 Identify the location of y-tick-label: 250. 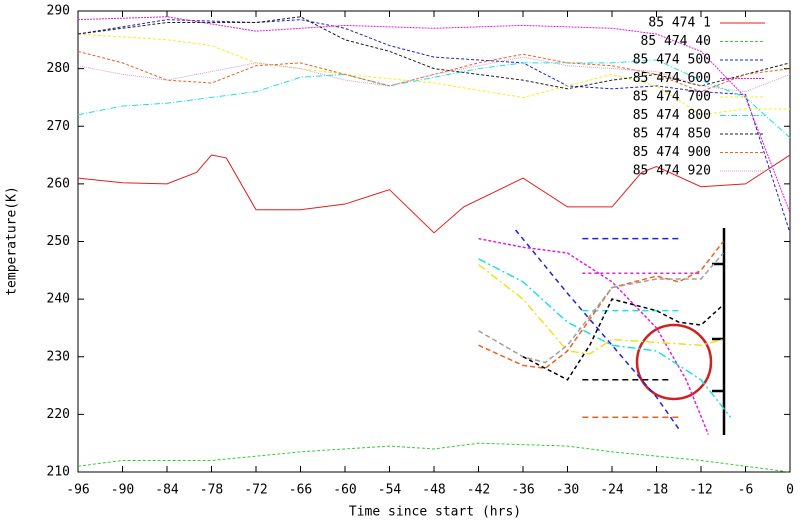
(58, 241).